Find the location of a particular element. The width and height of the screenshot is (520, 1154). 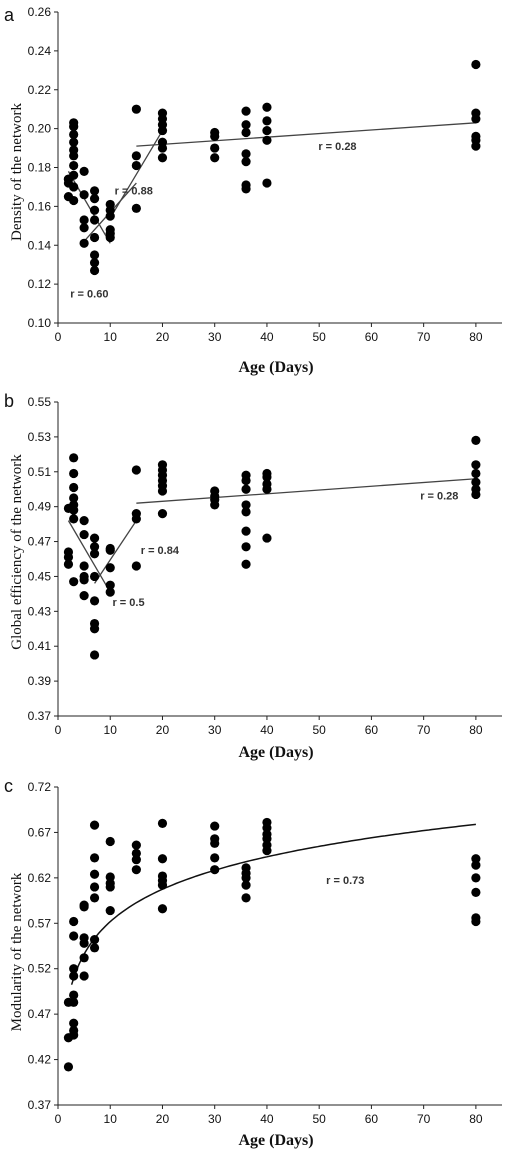

x-tick-label: 20 is located at coordinates (163, 730).